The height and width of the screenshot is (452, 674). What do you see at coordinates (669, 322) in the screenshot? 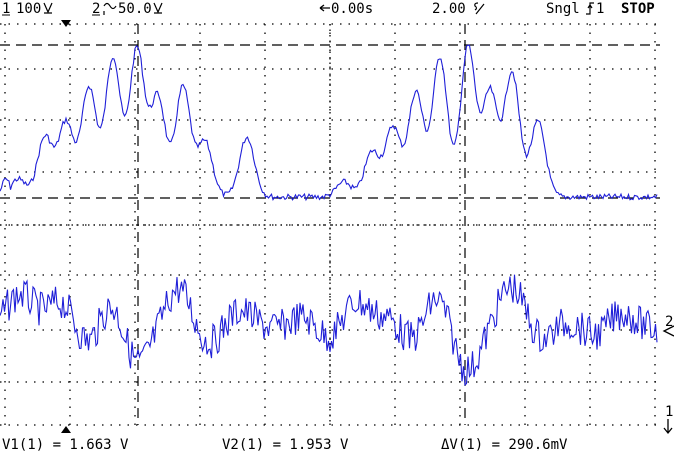
I see `ch2-marker-label: 2` at bounding box center [669, 322].